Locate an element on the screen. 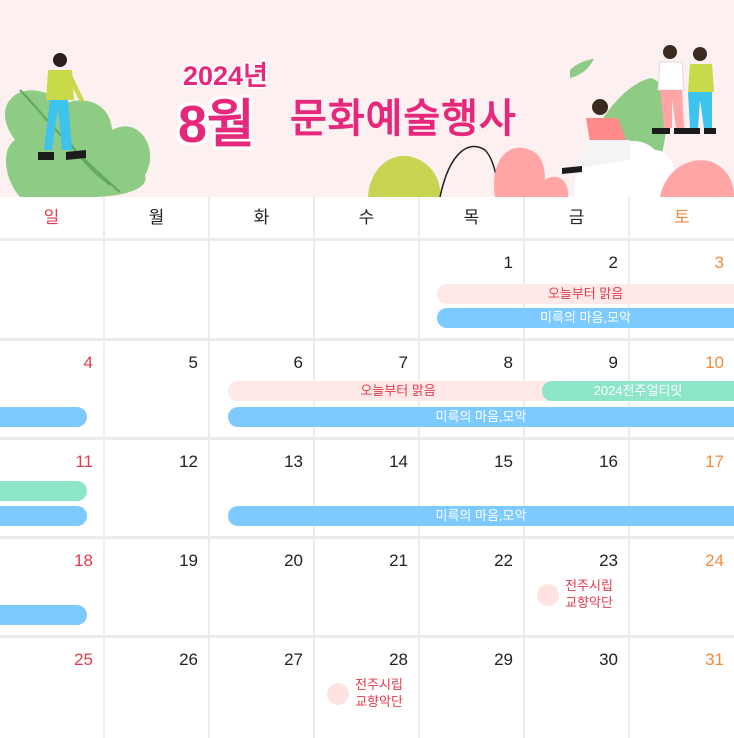 This screenshot has height=738, width=734. day-cell: 27 is located at coordinates (262, 688).